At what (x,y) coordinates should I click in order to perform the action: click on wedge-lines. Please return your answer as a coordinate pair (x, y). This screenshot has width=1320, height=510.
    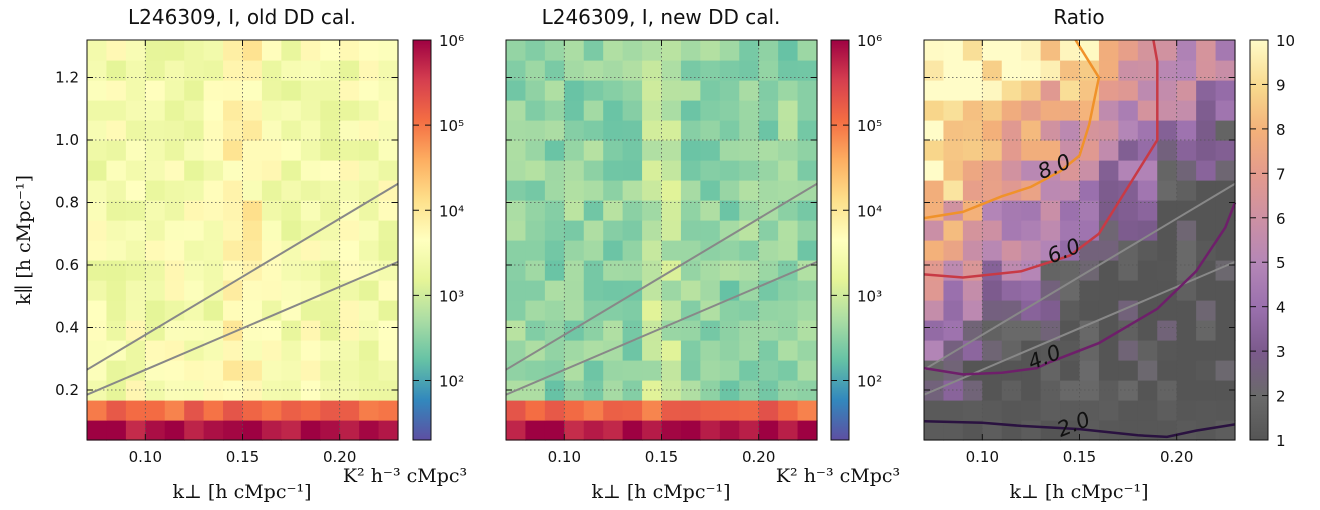
    Looking at the image, I should click on (242, 289).